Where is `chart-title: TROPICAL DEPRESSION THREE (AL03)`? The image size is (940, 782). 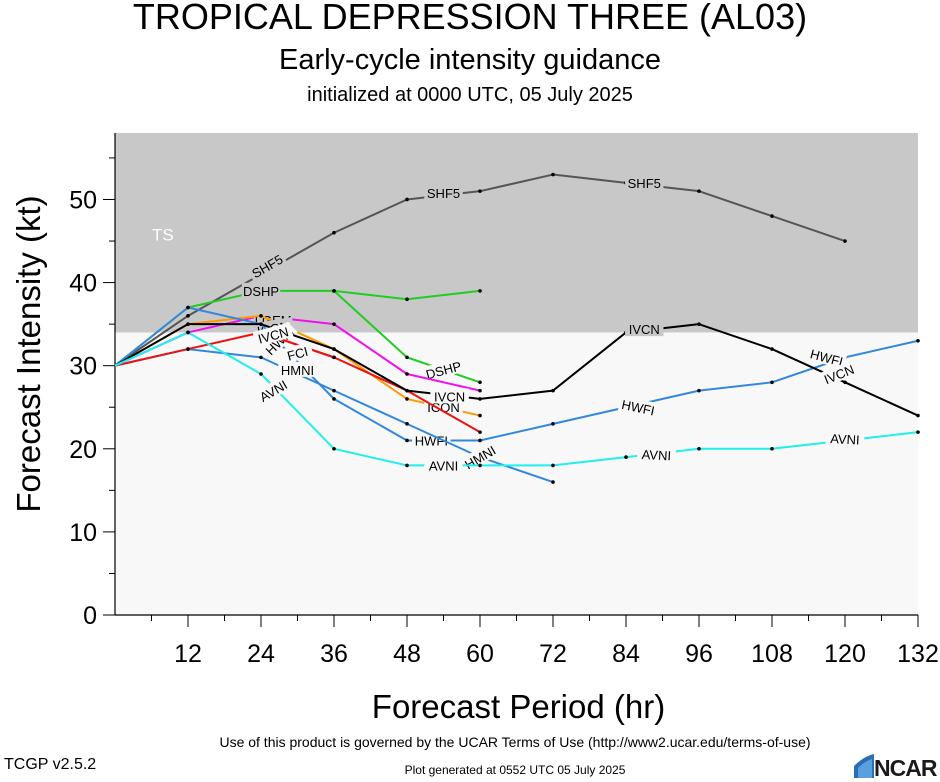 chart-title: TROPICAL DEPRESSION THREE (AL03) is located at coordinates (470, 18).